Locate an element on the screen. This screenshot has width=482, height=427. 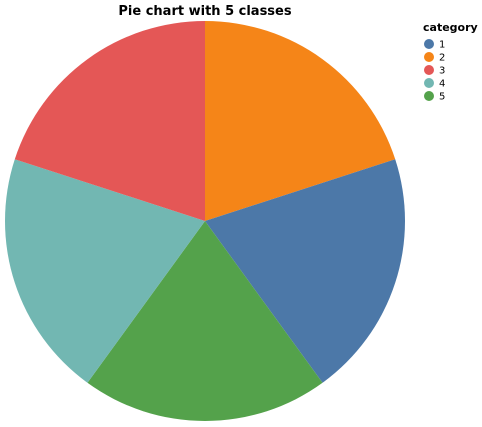
legend-items: 1 2 3 4 5 is located at coordinates (434, 71).